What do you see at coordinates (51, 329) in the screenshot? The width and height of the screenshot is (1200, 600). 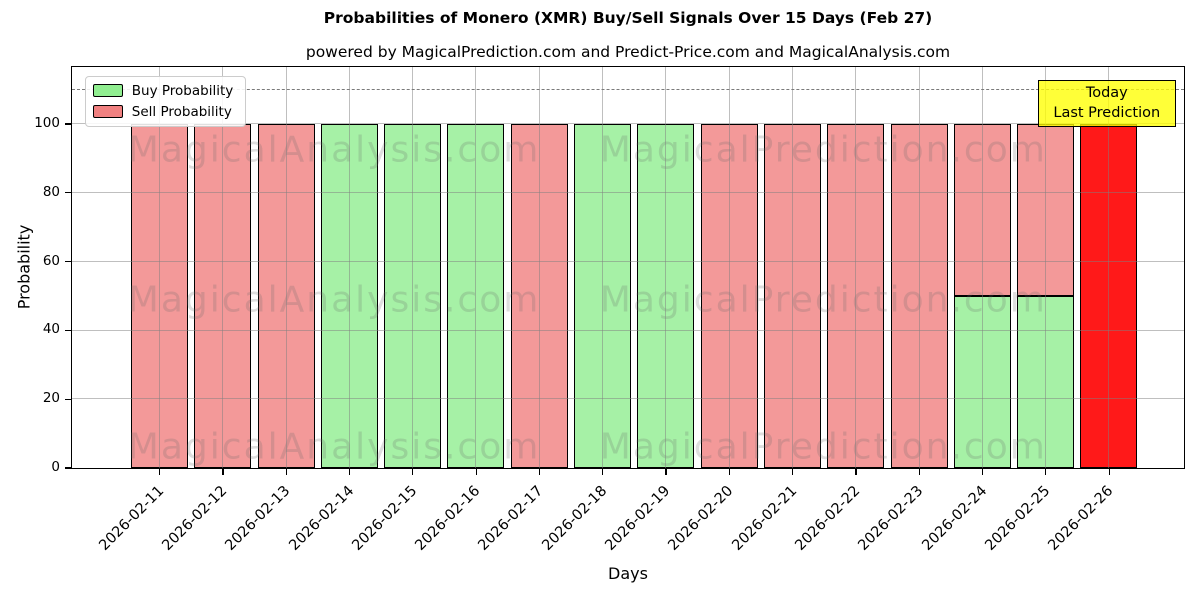 I see `y-tick-label: 40` at bounding box center [51, 329].